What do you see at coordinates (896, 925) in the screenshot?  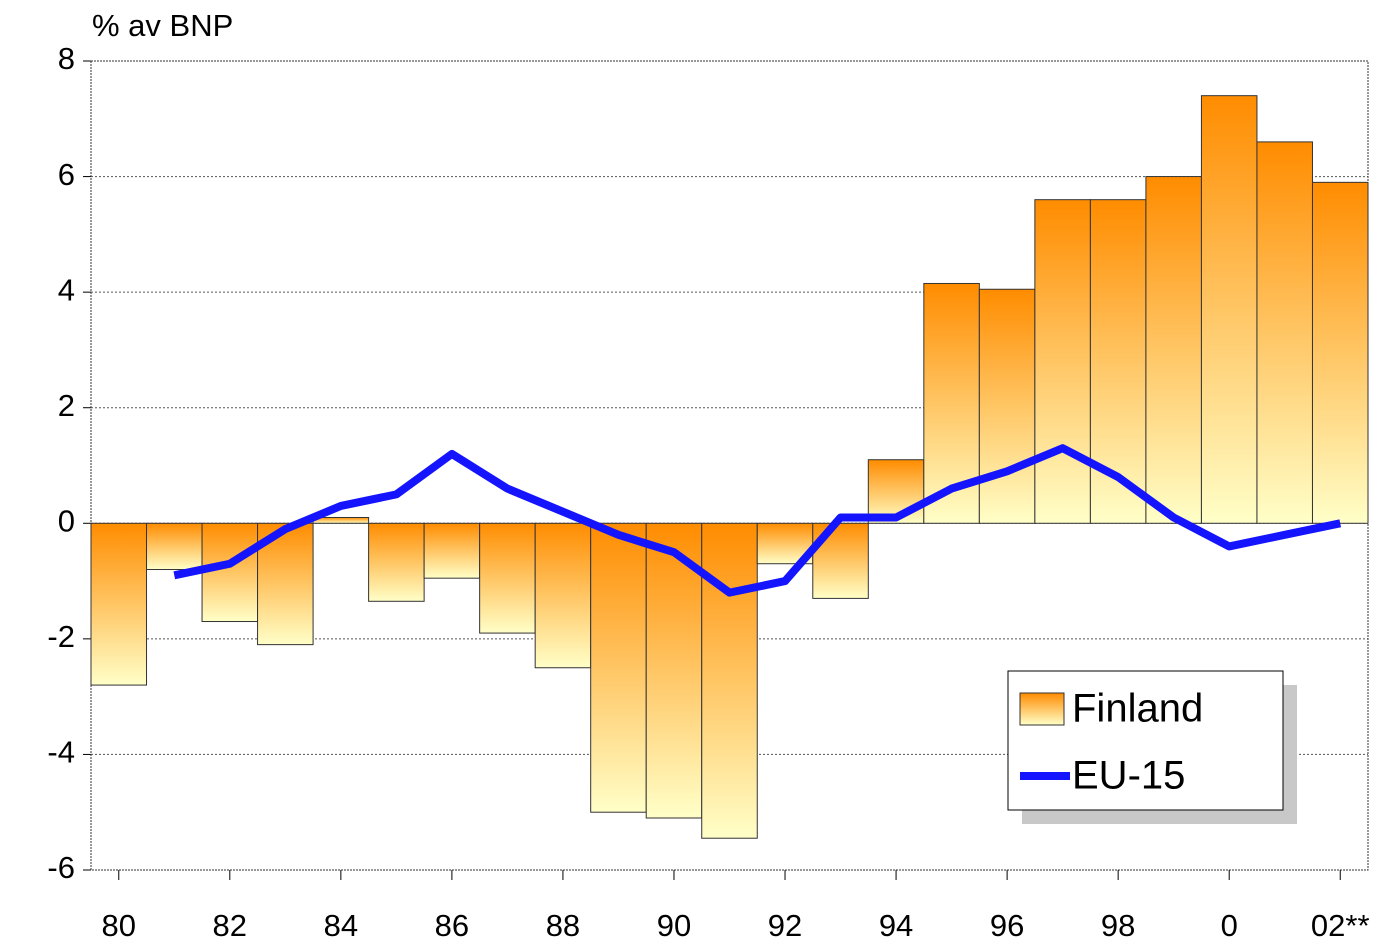 I see `x-tick-label: 94` at bounding box center [896, 925].